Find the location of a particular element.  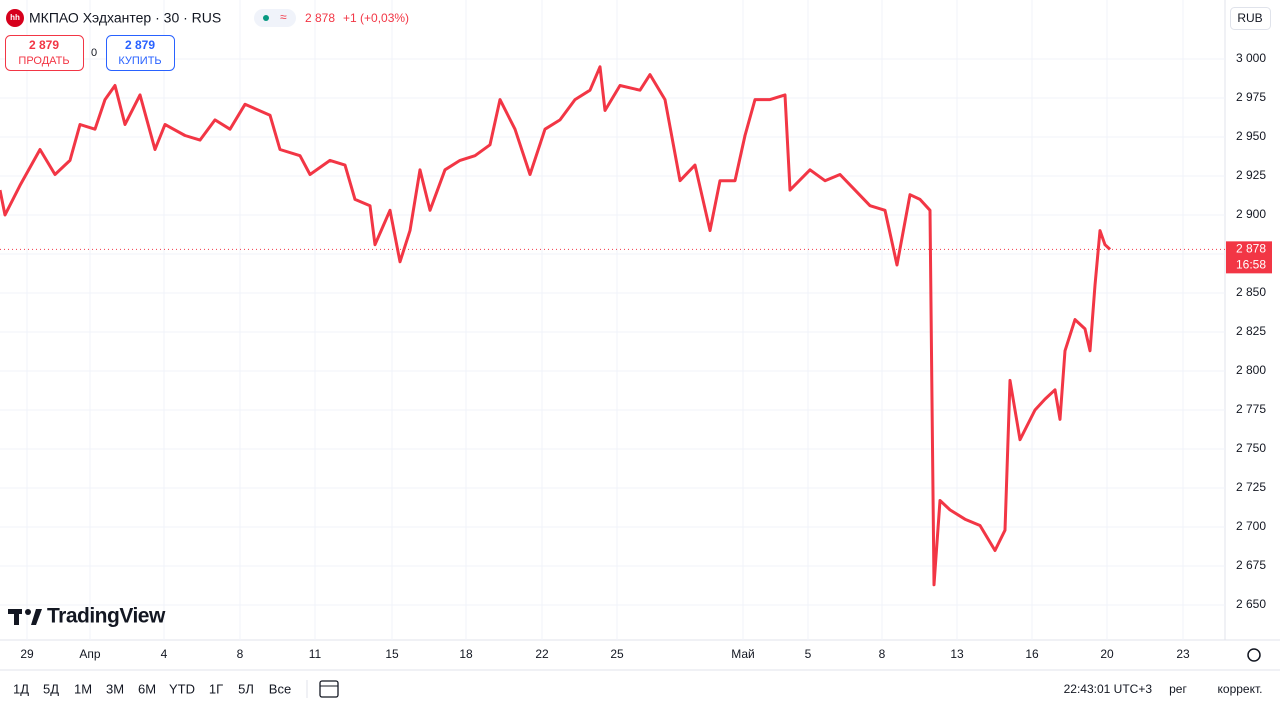

buy-label: КУПИТЬ is located at coordinates (139, 61).